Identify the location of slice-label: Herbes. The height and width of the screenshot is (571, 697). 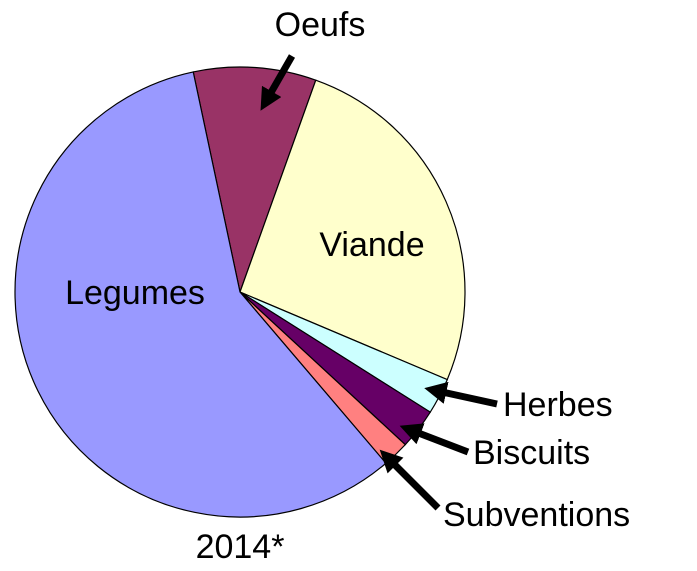
(558, 405).